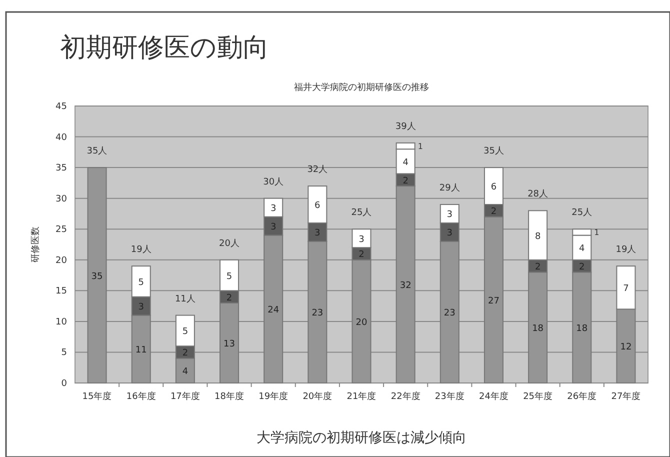  I want to click on total-label: 20人, so click(229, 243).